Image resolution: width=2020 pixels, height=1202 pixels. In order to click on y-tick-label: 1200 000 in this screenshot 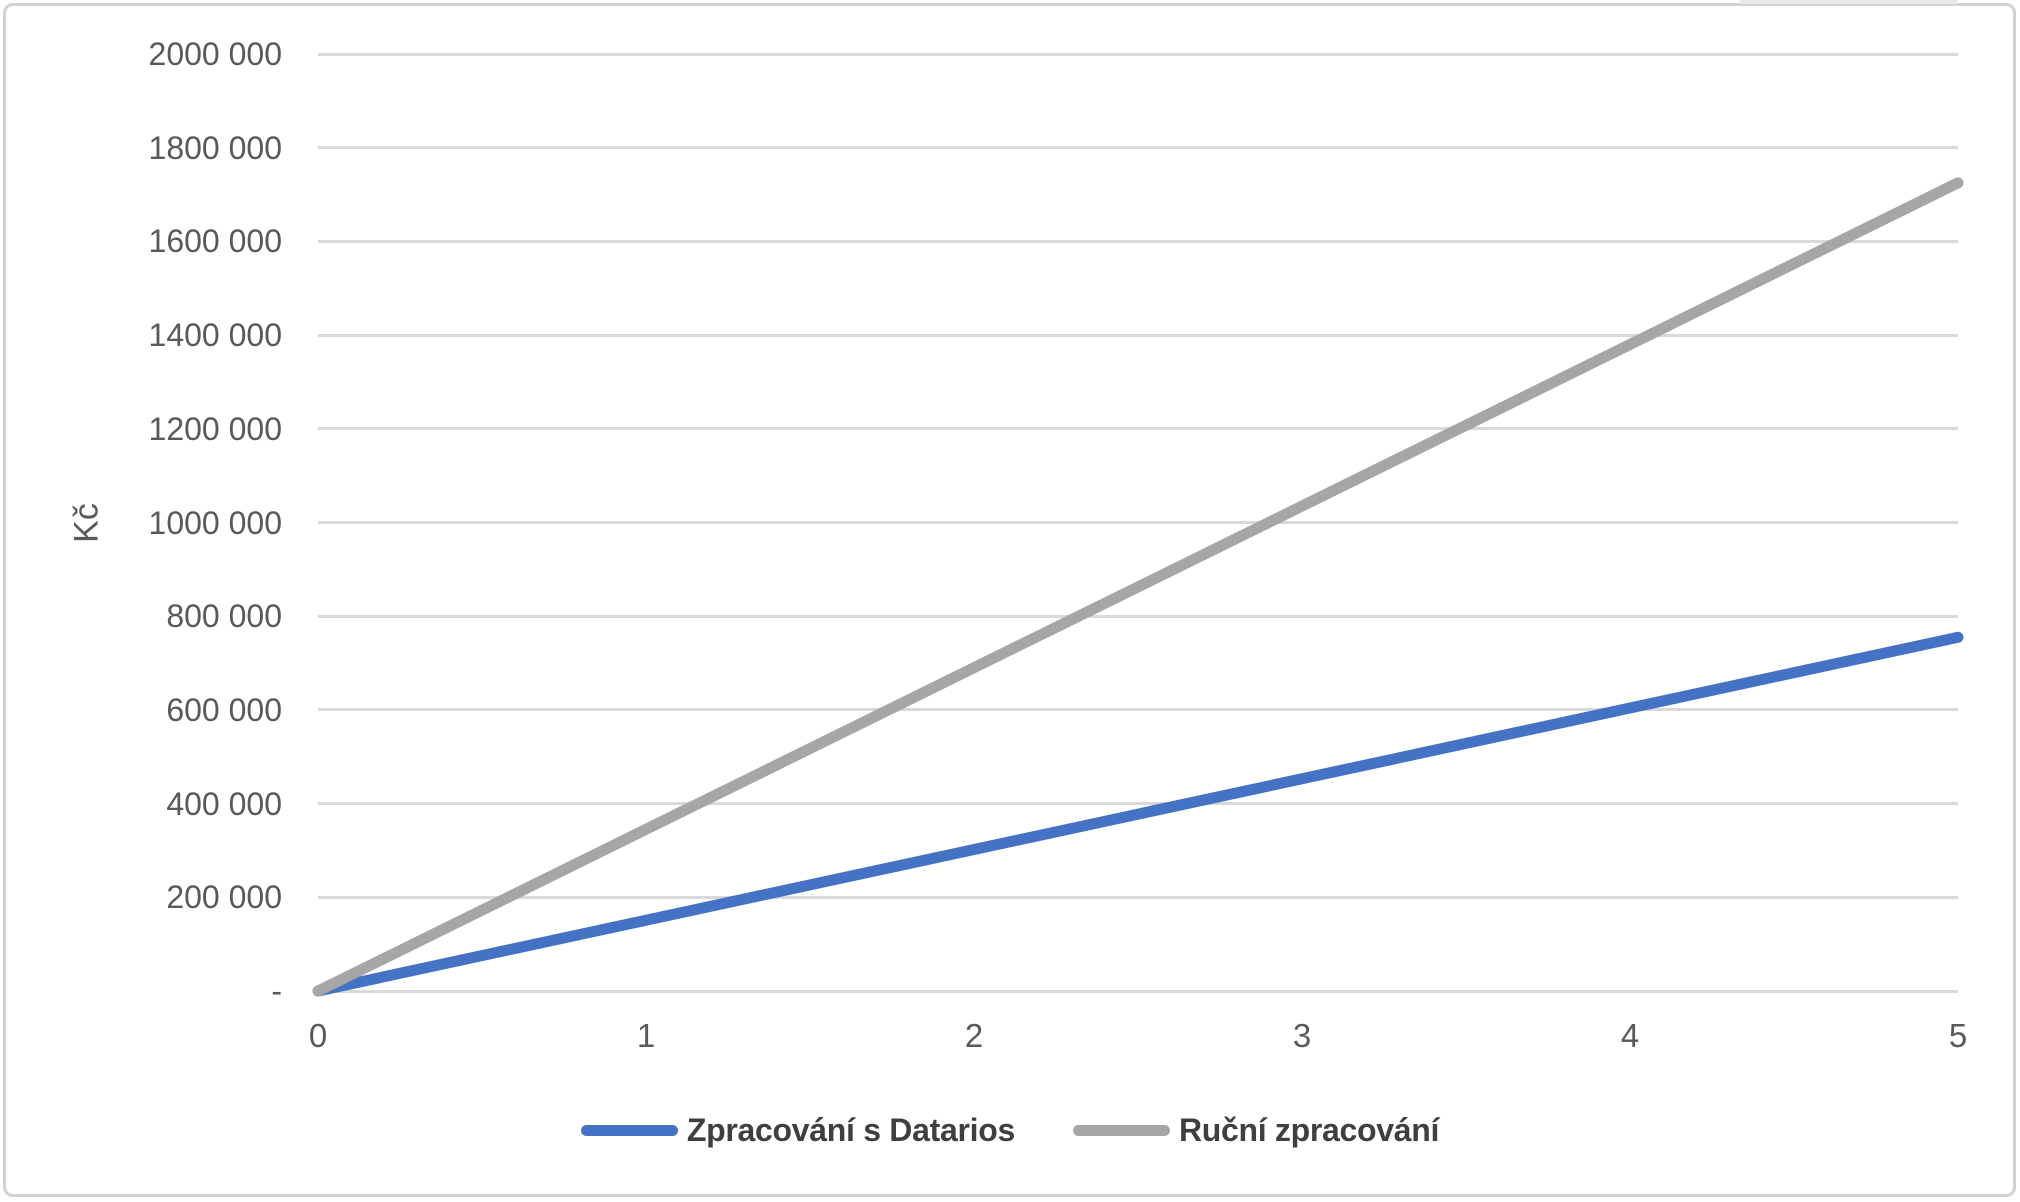, I will do `click(215, 428)`.